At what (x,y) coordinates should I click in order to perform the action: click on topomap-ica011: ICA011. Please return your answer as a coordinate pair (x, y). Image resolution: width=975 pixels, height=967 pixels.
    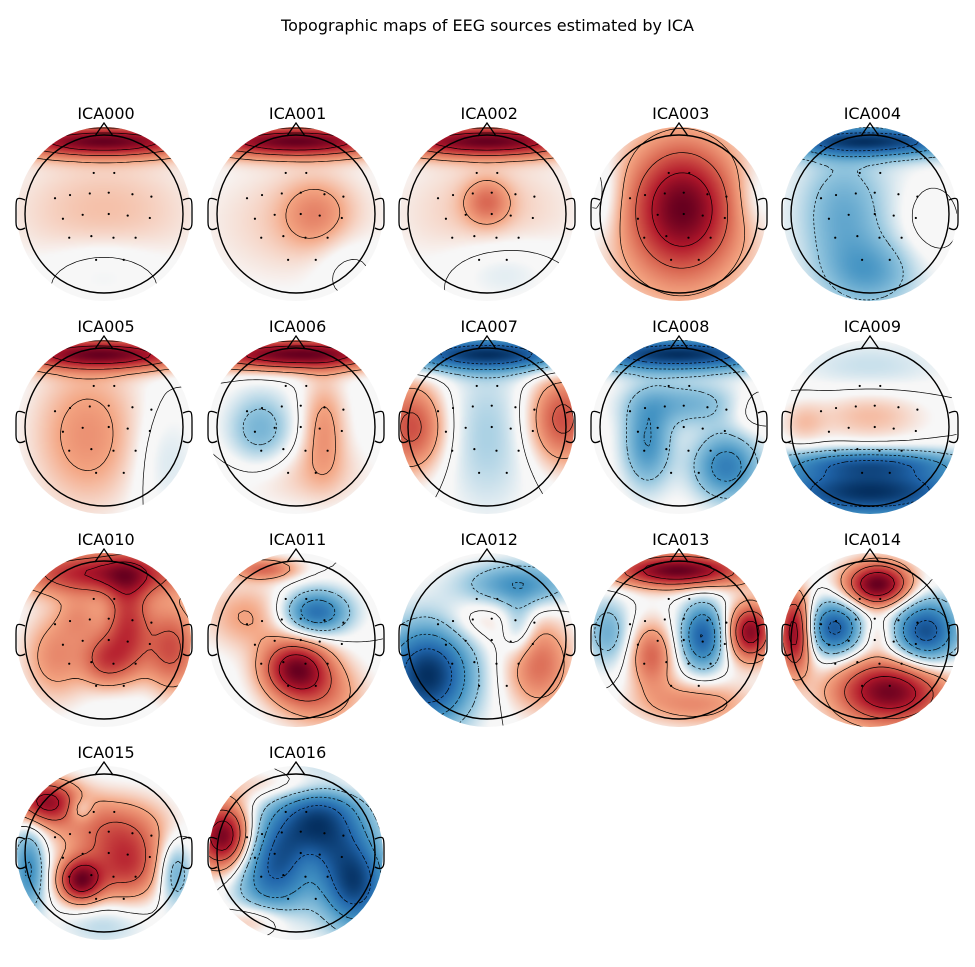
    Looking at the image, I should click on (298, 630).